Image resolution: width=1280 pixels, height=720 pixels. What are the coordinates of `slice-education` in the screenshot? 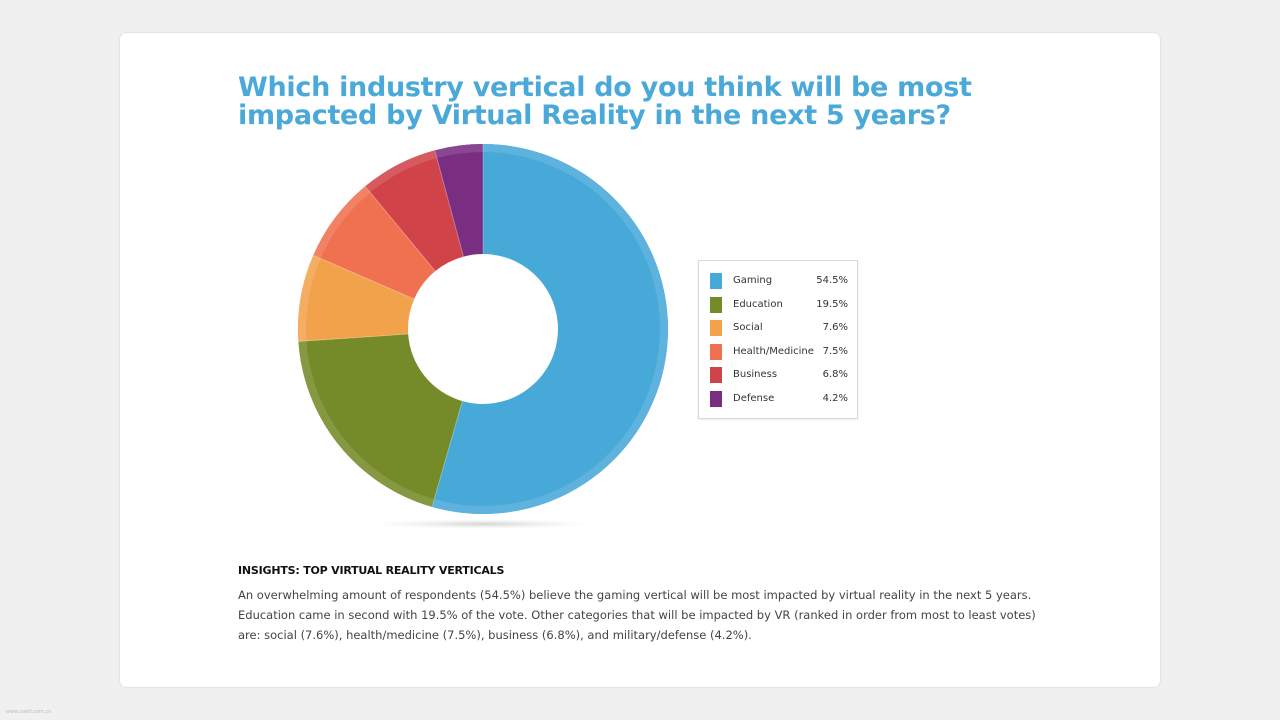 It's located at (380, 420).